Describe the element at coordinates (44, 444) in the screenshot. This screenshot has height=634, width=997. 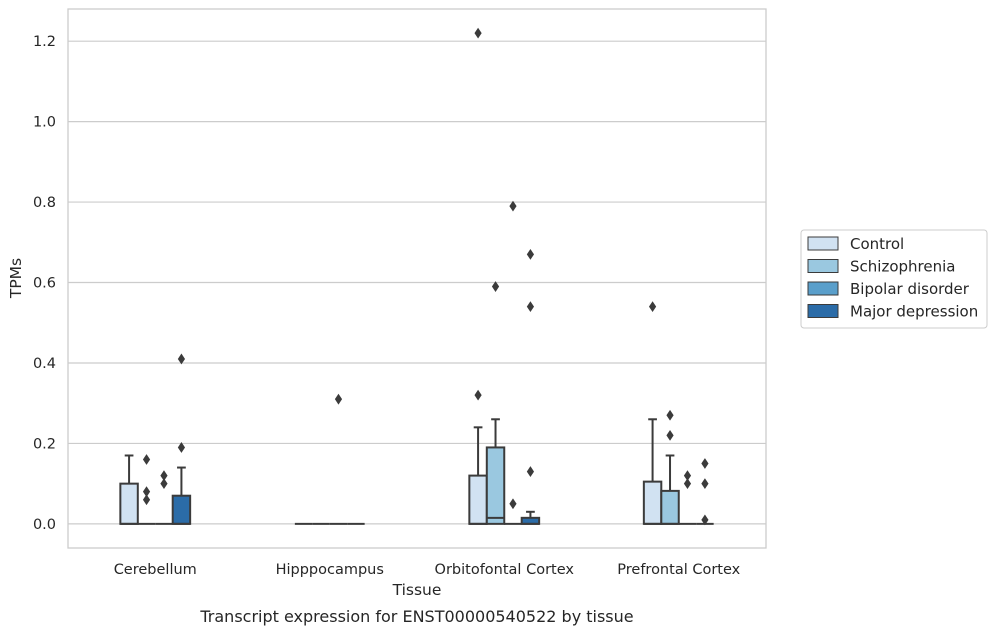
I see `y-tick-label: 0.2` at that location.